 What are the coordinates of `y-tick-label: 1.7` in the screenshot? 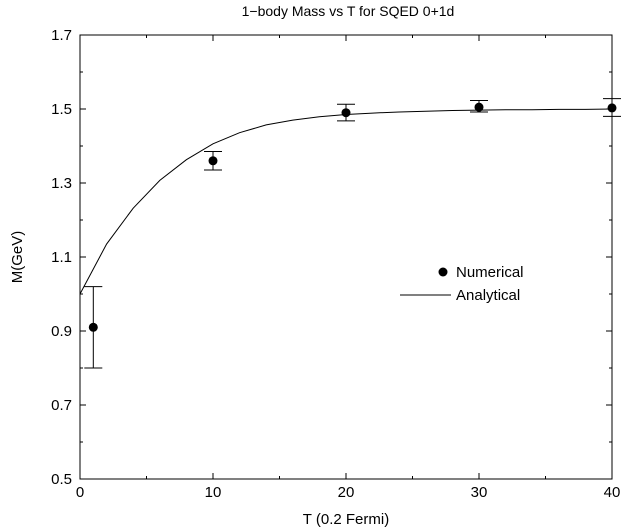 It's located at (61, 35).